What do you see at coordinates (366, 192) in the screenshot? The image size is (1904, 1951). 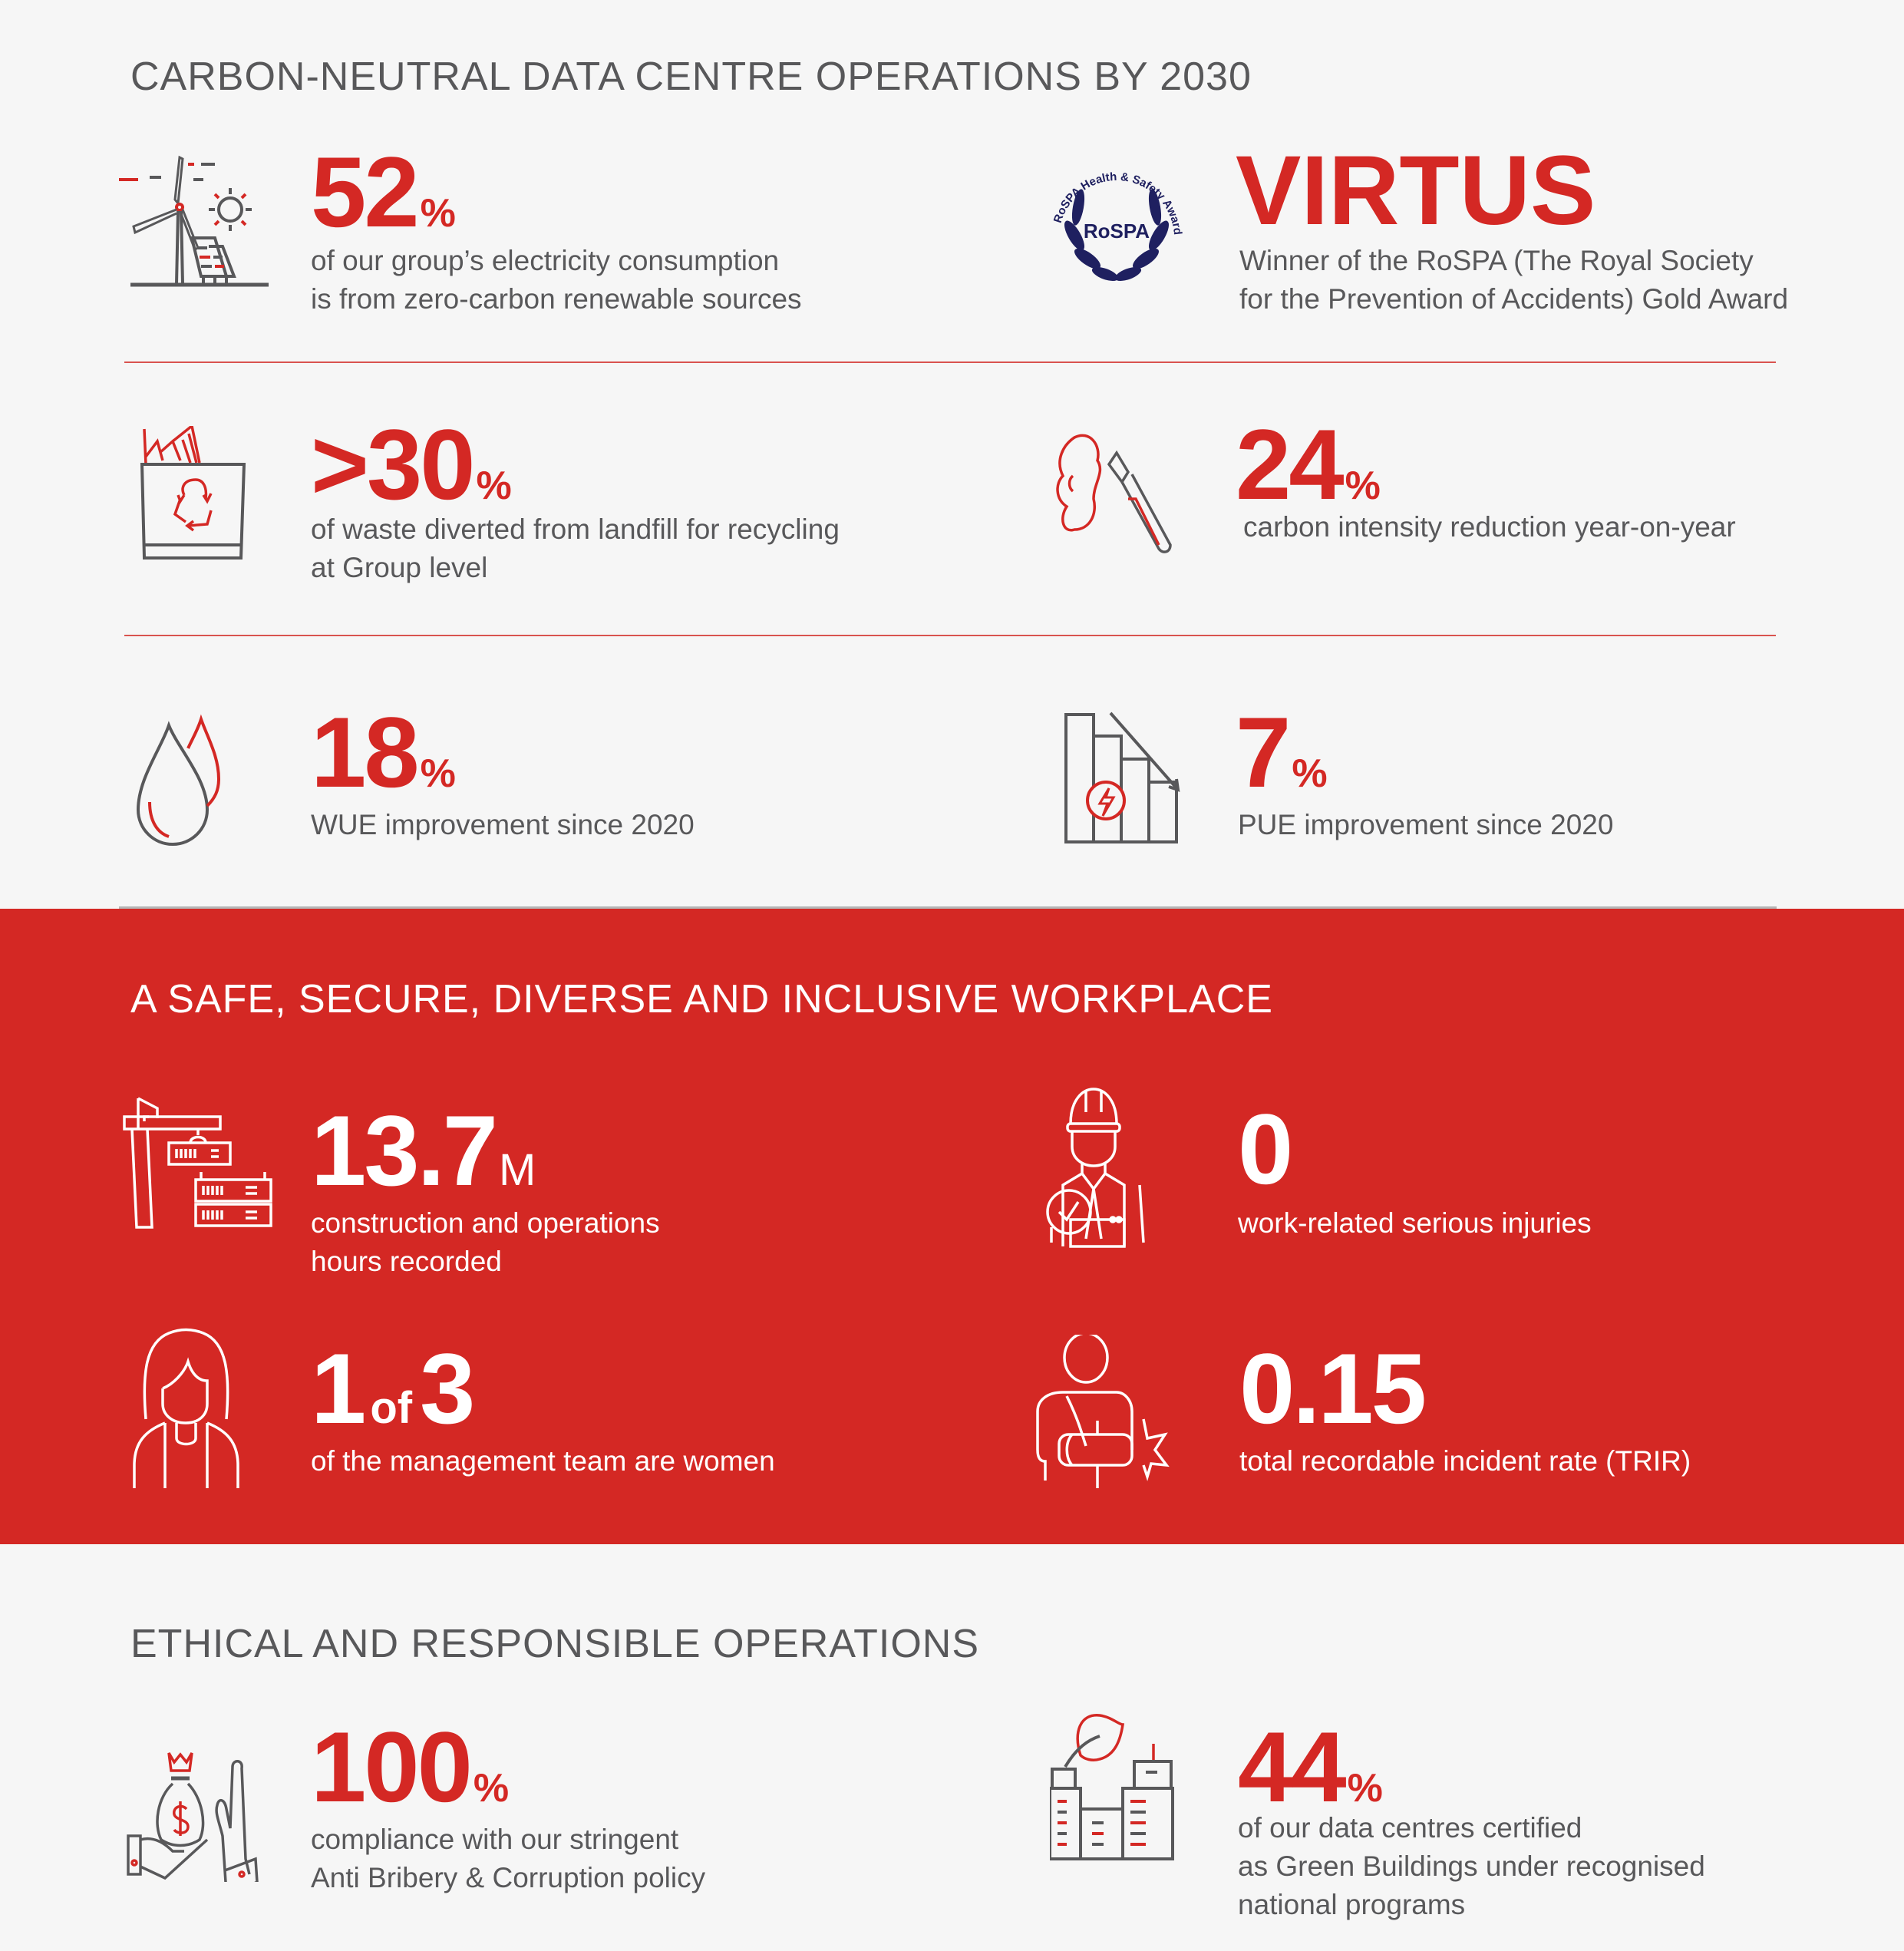 I see `stat-value: 52` at bounding box center [366, 192].